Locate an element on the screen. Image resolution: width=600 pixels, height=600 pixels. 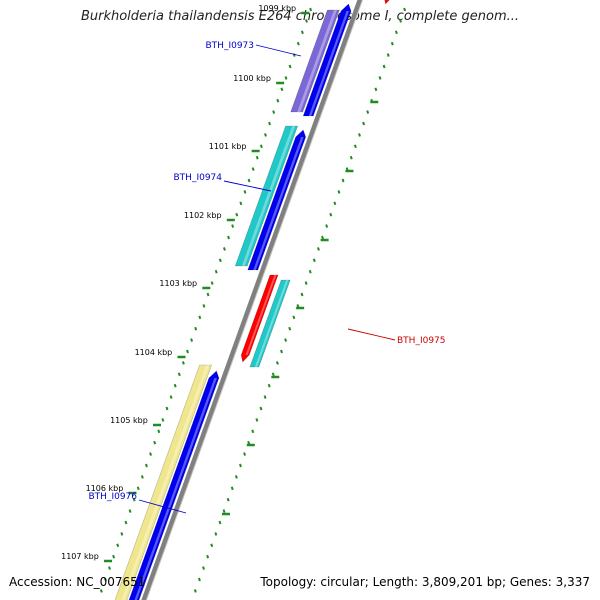
kbp-label: 1106 kbp is located at coordinates (105, 488).